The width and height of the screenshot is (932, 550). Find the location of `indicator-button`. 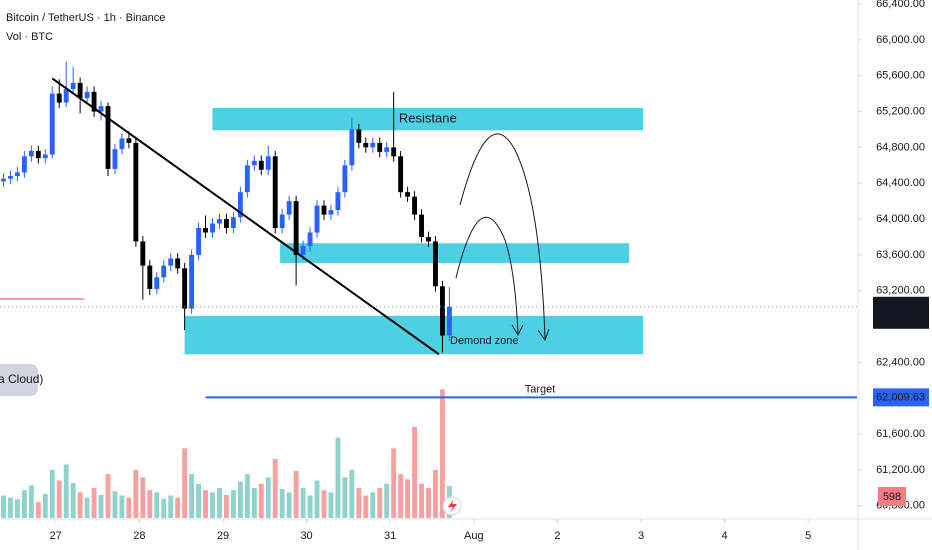

indicator-button is located at coordinates (19, 380).